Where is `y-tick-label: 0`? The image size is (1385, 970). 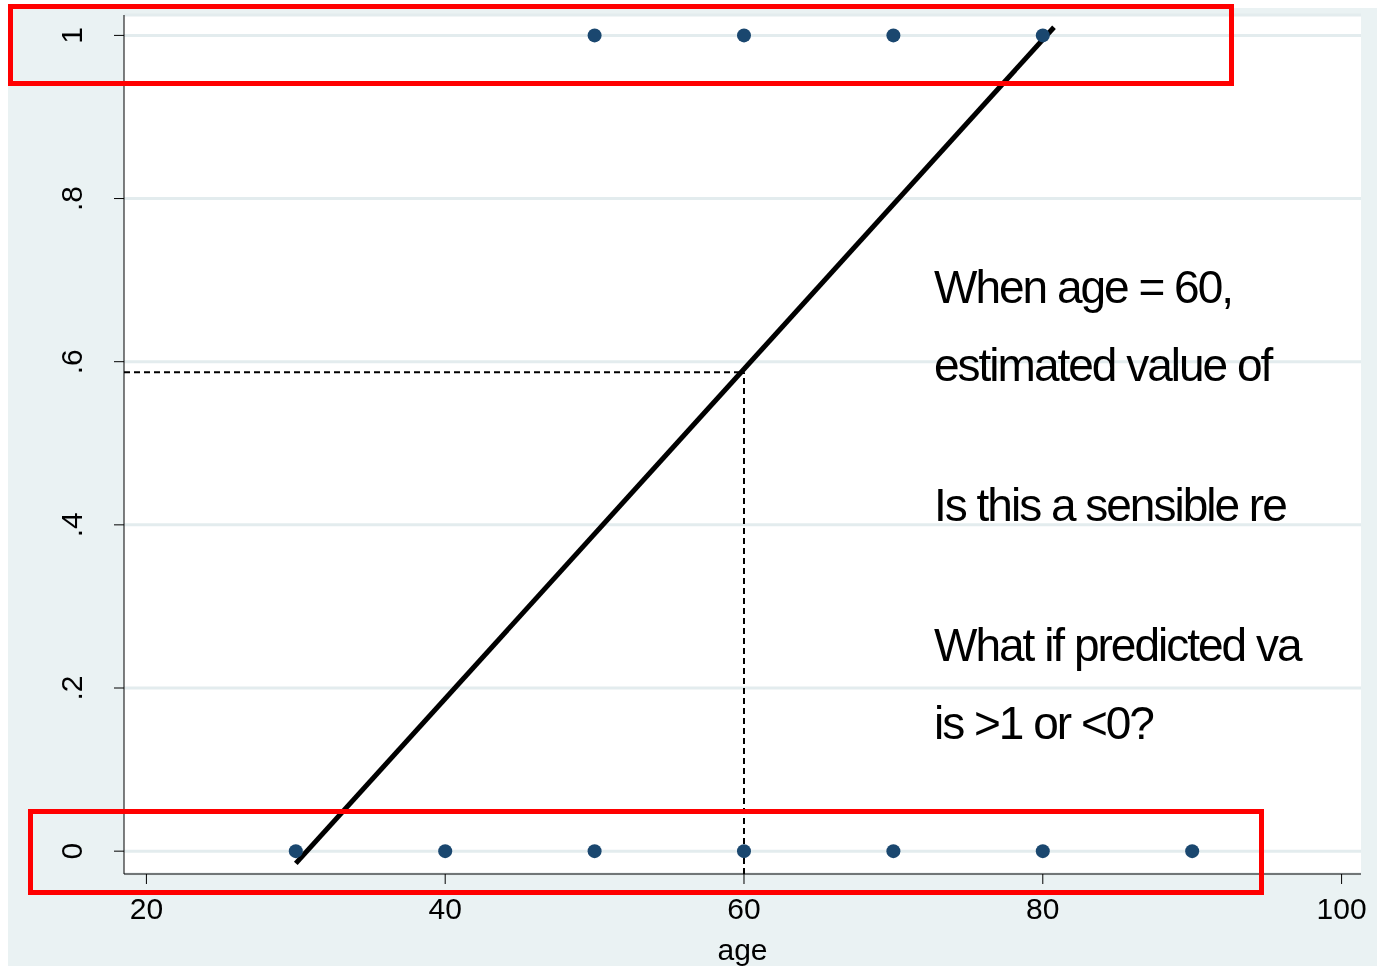
y-tick-label: 0 is located at coordinates (71, 851).